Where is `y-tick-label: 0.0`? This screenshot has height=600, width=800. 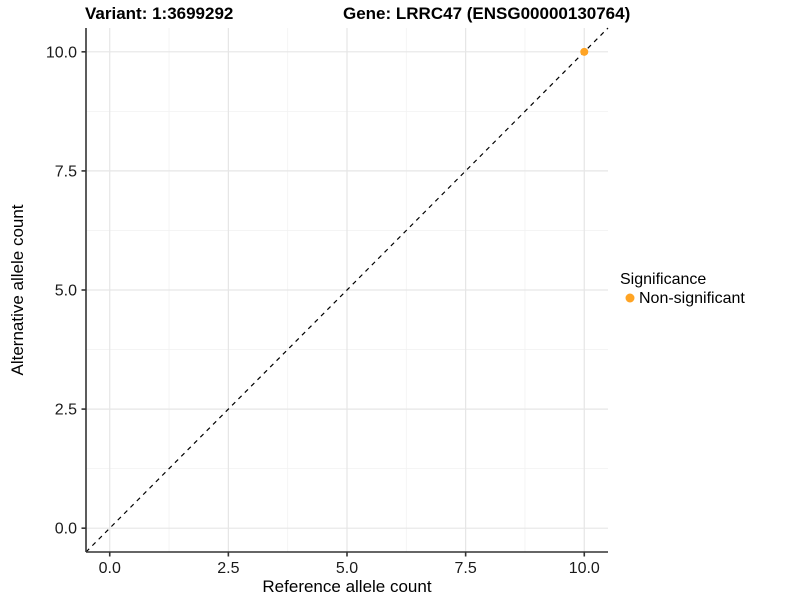 y-tick-label: 0.0 is located at coordinates (66, 529).